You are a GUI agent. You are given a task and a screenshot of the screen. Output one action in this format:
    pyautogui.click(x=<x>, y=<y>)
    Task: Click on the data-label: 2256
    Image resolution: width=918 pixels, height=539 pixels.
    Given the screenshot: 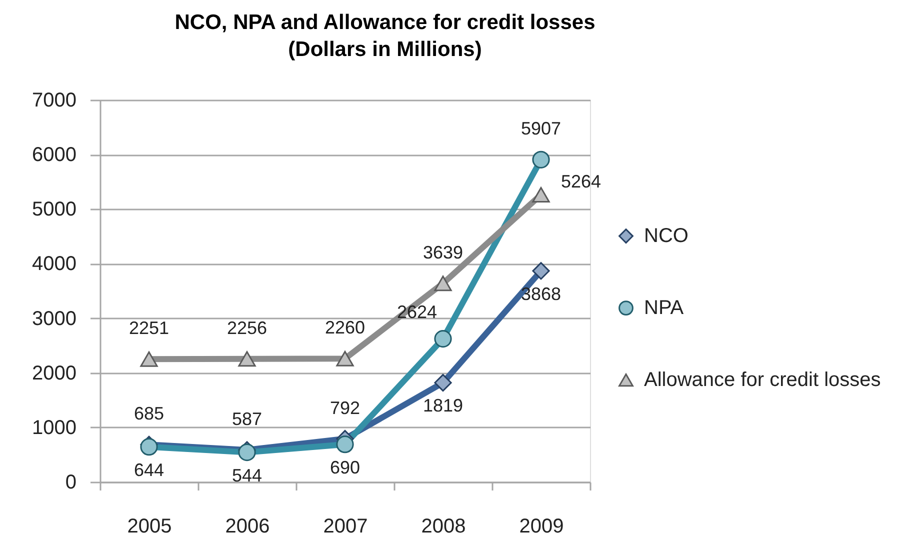 What is the action you would take?
    pyautogui.click(x=247, y=328)
    